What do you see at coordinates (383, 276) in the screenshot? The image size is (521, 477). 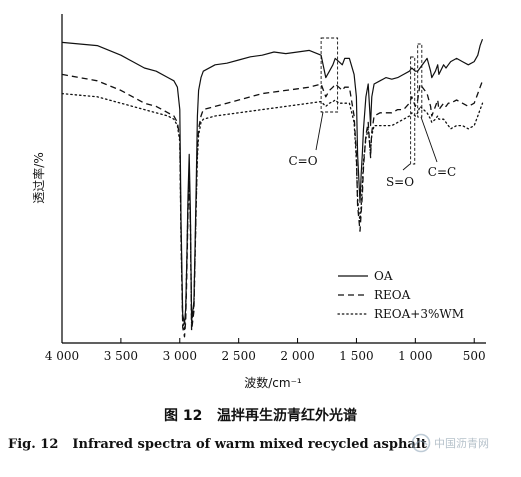 I see `legend-label: OA` at bounding box center [383, 276].